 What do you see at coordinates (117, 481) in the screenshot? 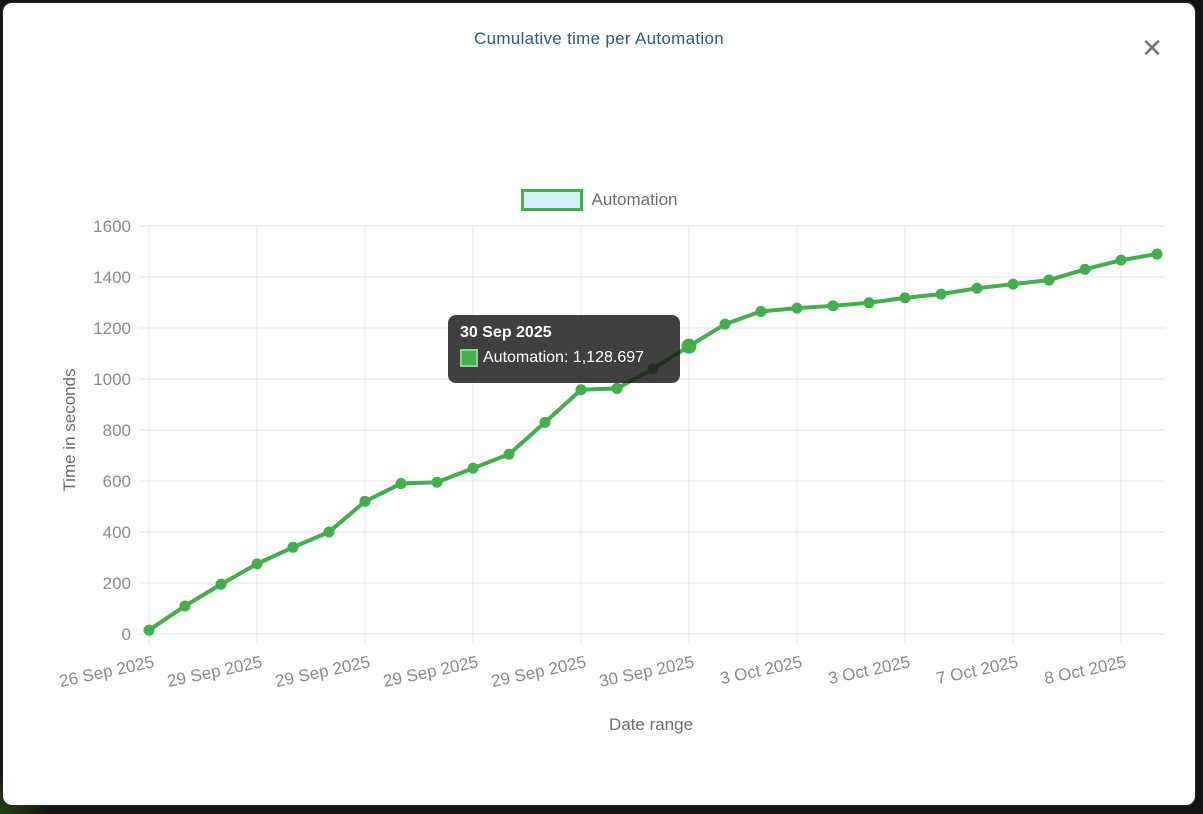
I see `y-tick-label: 600` at bounding box center [117, 481].